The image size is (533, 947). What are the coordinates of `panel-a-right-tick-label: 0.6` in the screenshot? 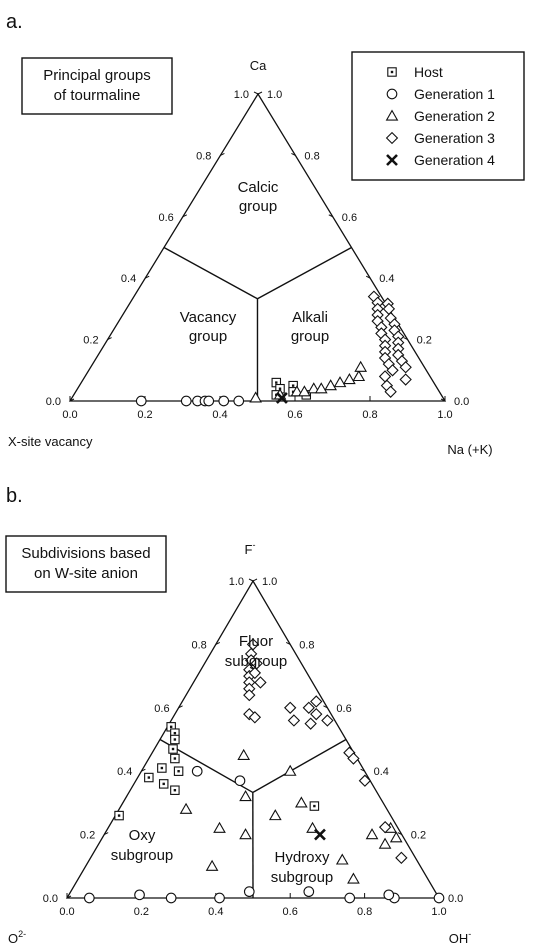 It's located at (349, 218).